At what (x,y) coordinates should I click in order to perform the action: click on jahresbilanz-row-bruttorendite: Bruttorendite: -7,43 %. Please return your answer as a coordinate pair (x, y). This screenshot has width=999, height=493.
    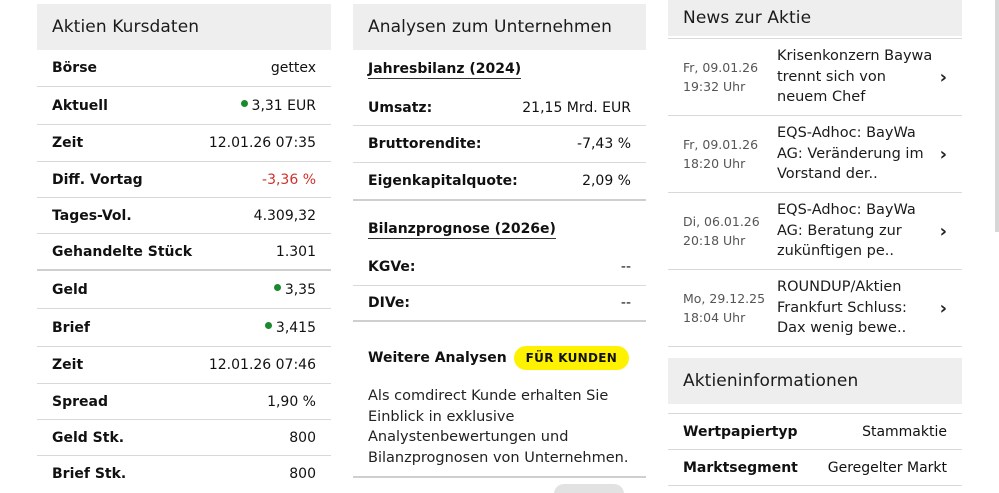
    Looking at the image, I should click on (499, 144).